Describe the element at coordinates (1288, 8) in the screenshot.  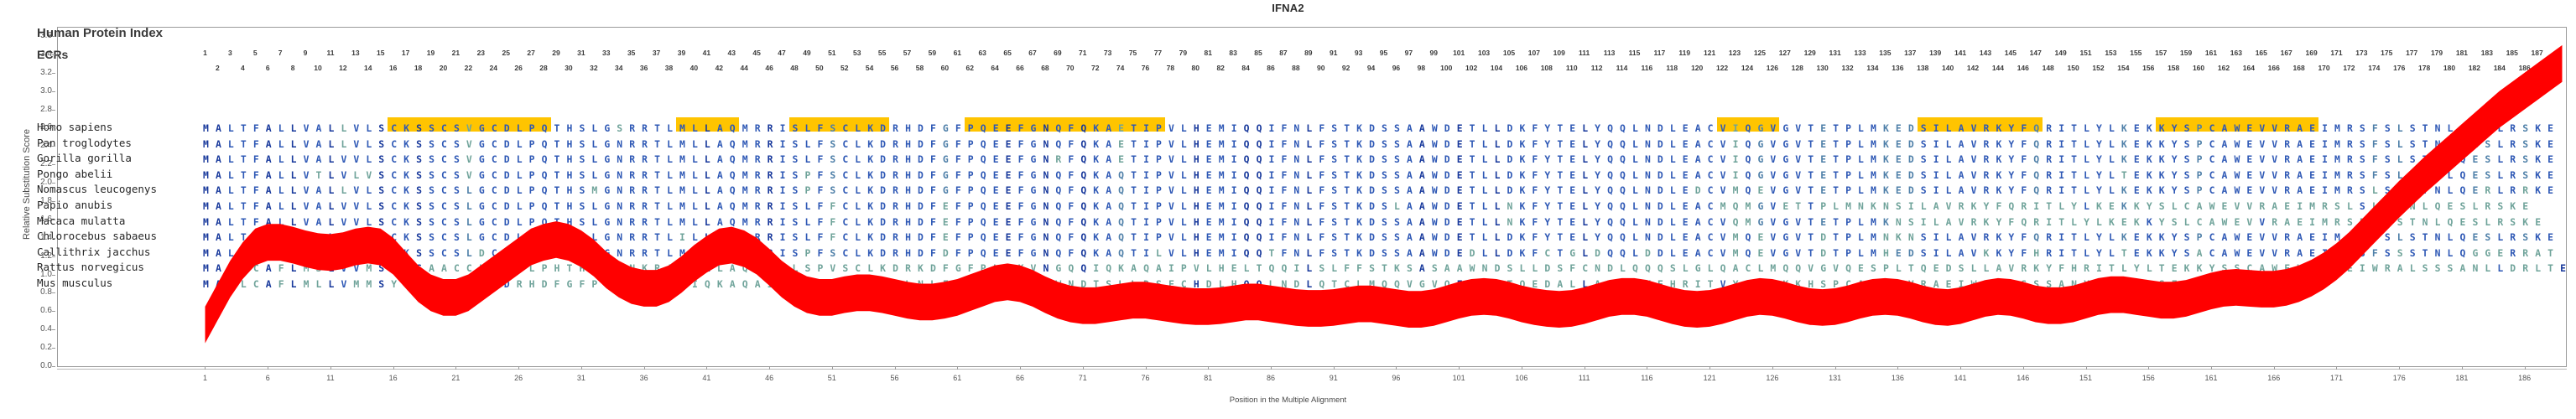
I see `page-title: IFNA2` at that location.